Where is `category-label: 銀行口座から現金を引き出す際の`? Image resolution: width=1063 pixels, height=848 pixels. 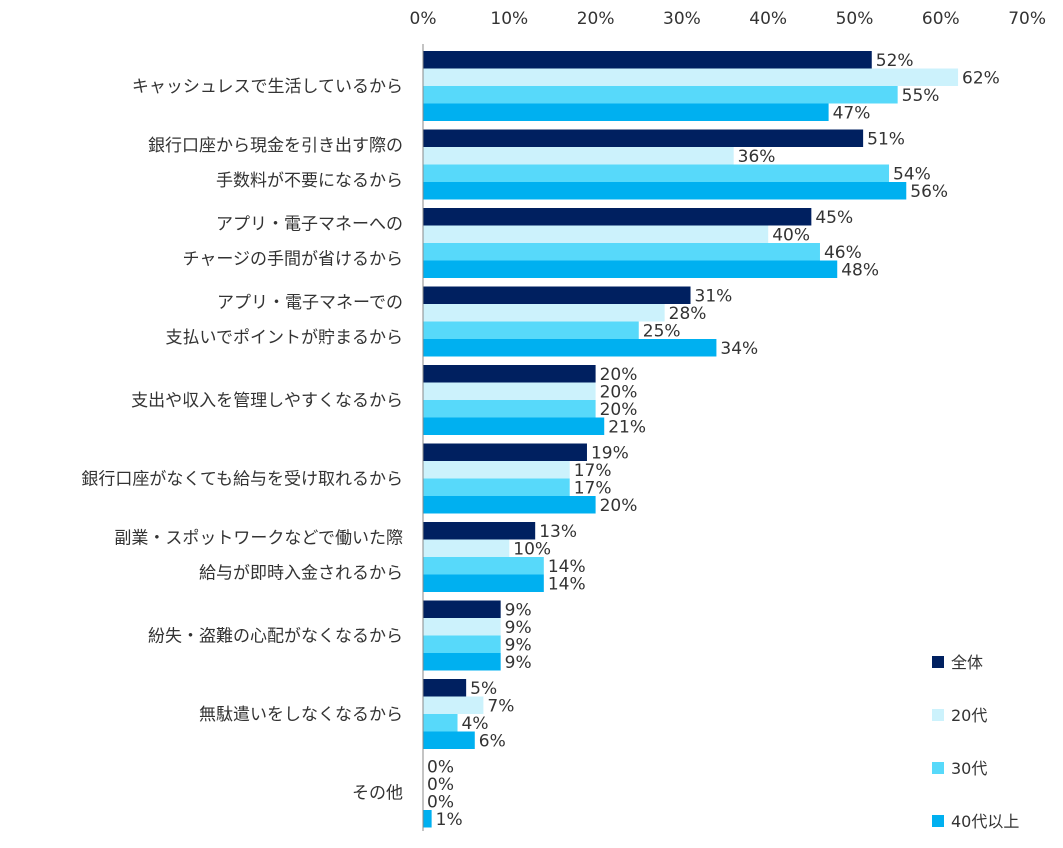
category-label: 銀行口座から現金を引き出す際の is located at coordinates (275, 146).